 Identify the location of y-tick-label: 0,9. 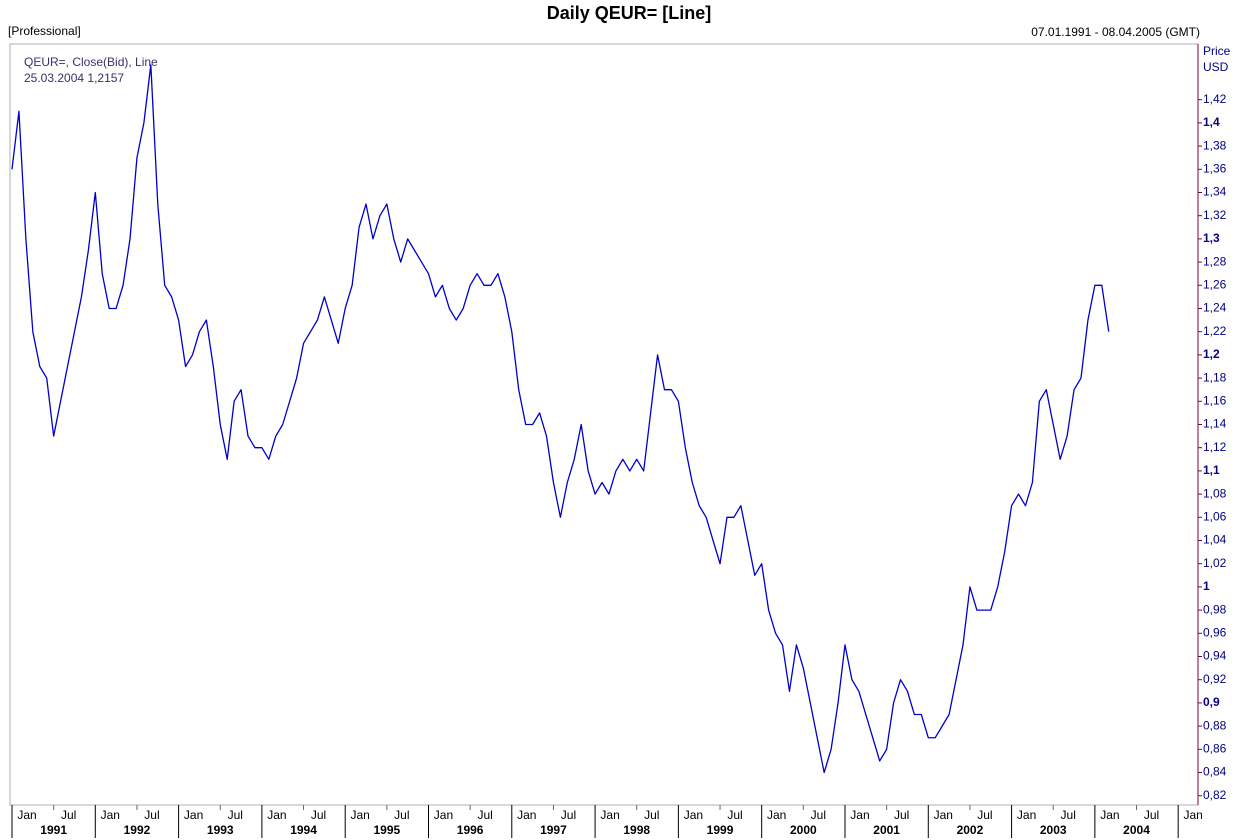
(1211, 702).